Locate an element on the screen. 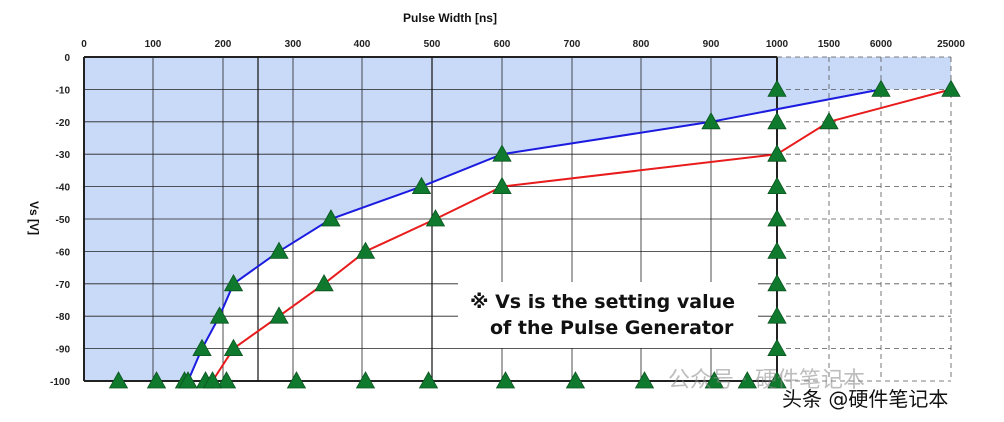 This screenshot has height=422, width=1004. x-tick-label: 200 is located at coordinates (223, 44).